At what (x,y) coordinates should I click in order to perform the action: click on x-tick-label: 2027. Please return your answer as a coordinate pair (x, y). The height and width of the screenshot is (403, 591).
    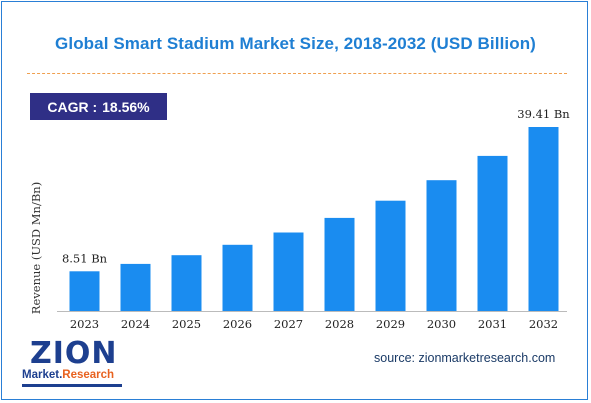
    Looking at the image, I should click on (288, 324).